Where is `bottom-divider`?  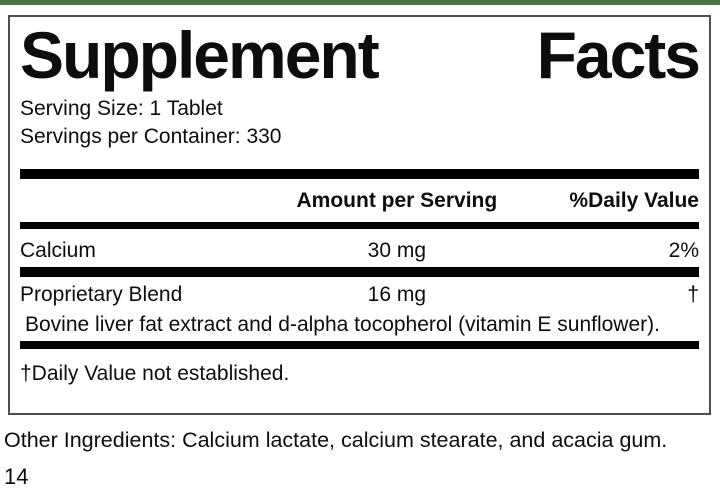
bottom-divider is located at coordinates (359, 345).